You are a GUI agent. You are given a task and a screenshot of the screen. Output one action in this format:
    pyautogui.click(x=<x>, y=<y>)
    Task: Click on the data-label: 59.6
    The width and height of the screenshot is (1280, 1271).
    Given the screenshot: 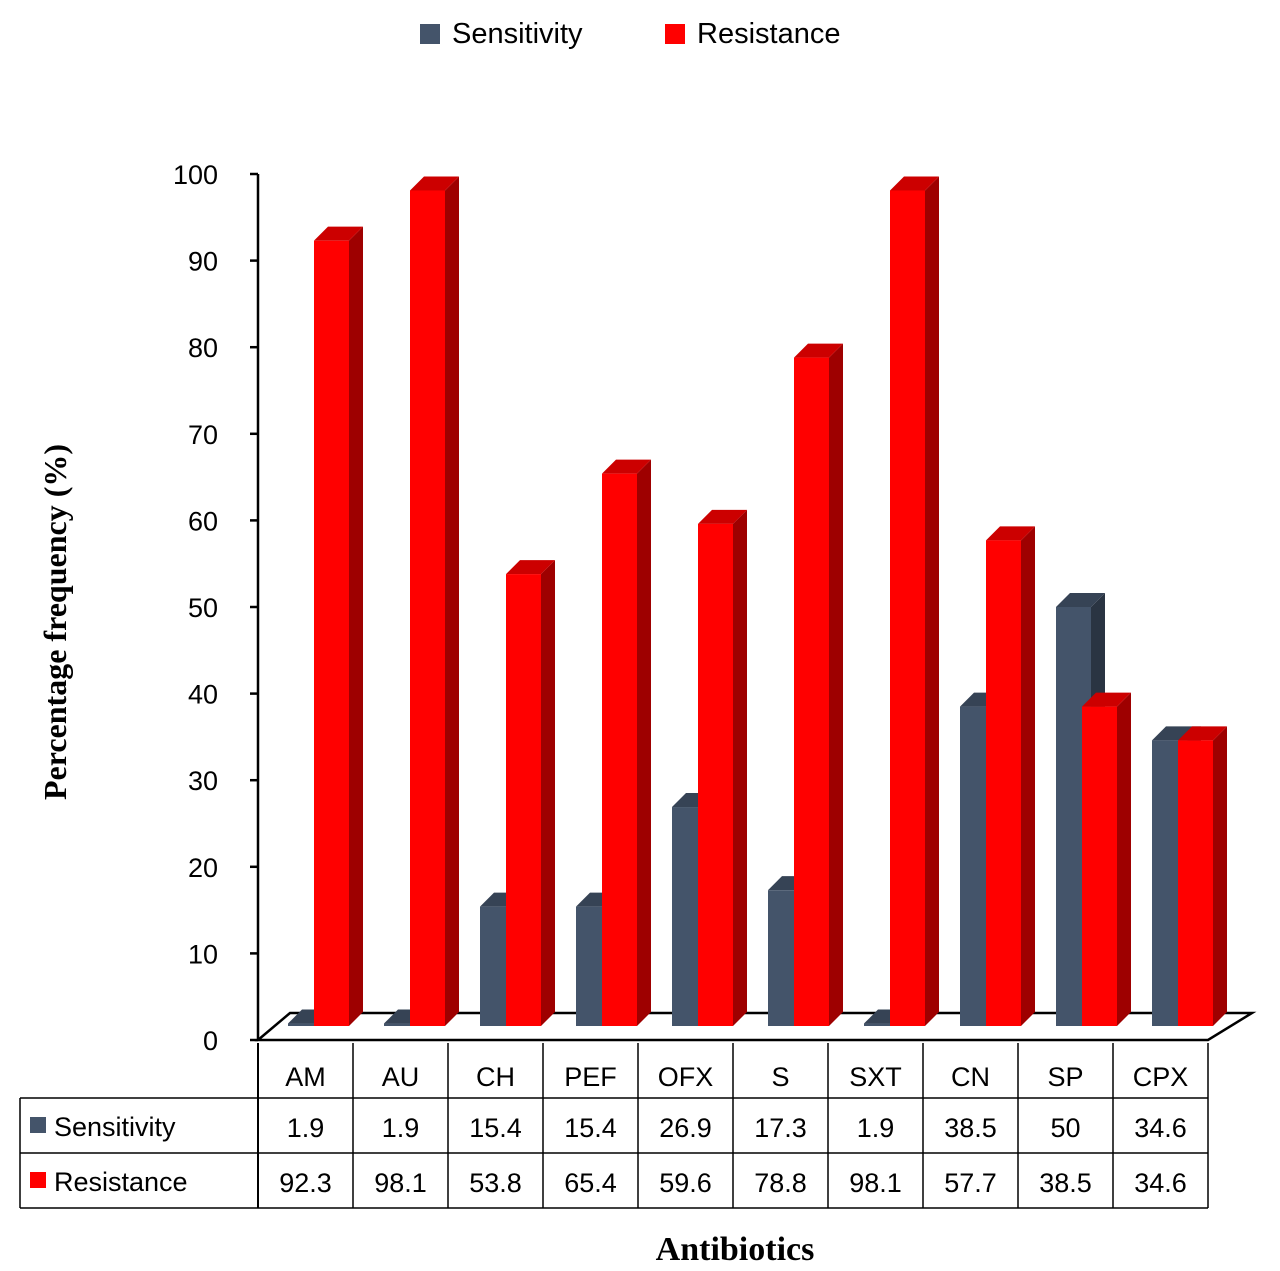 What is the action you would take?
    pyautogui.click(x=685, y=1183)
    